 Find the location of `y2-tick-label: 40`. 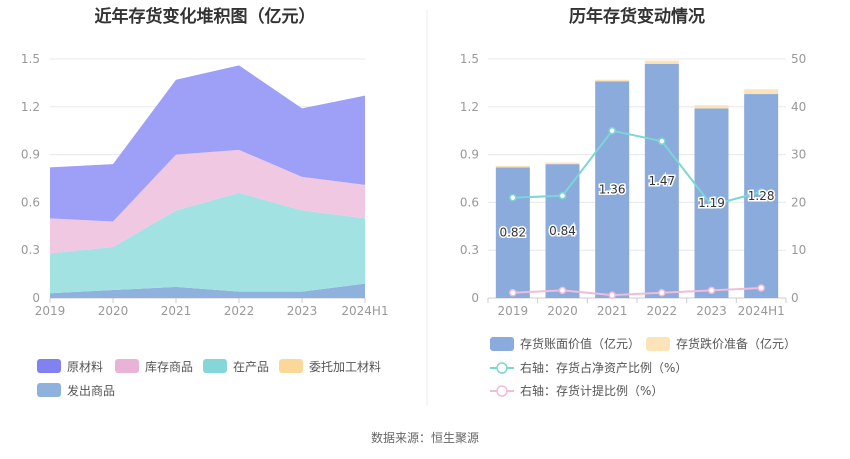

y2-tick-label: 40 is located at coordinates (798, 107).